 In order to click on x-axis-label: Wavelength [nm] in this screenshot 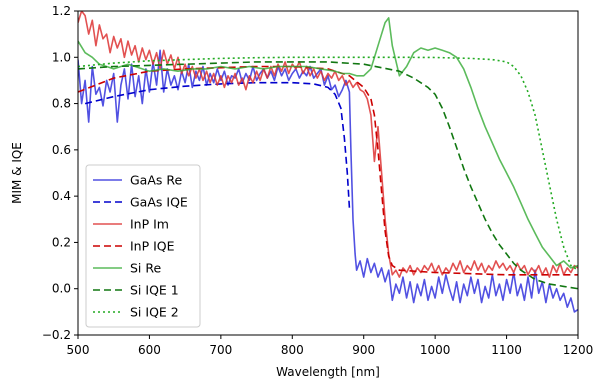, I will do `click(328, 372)`.